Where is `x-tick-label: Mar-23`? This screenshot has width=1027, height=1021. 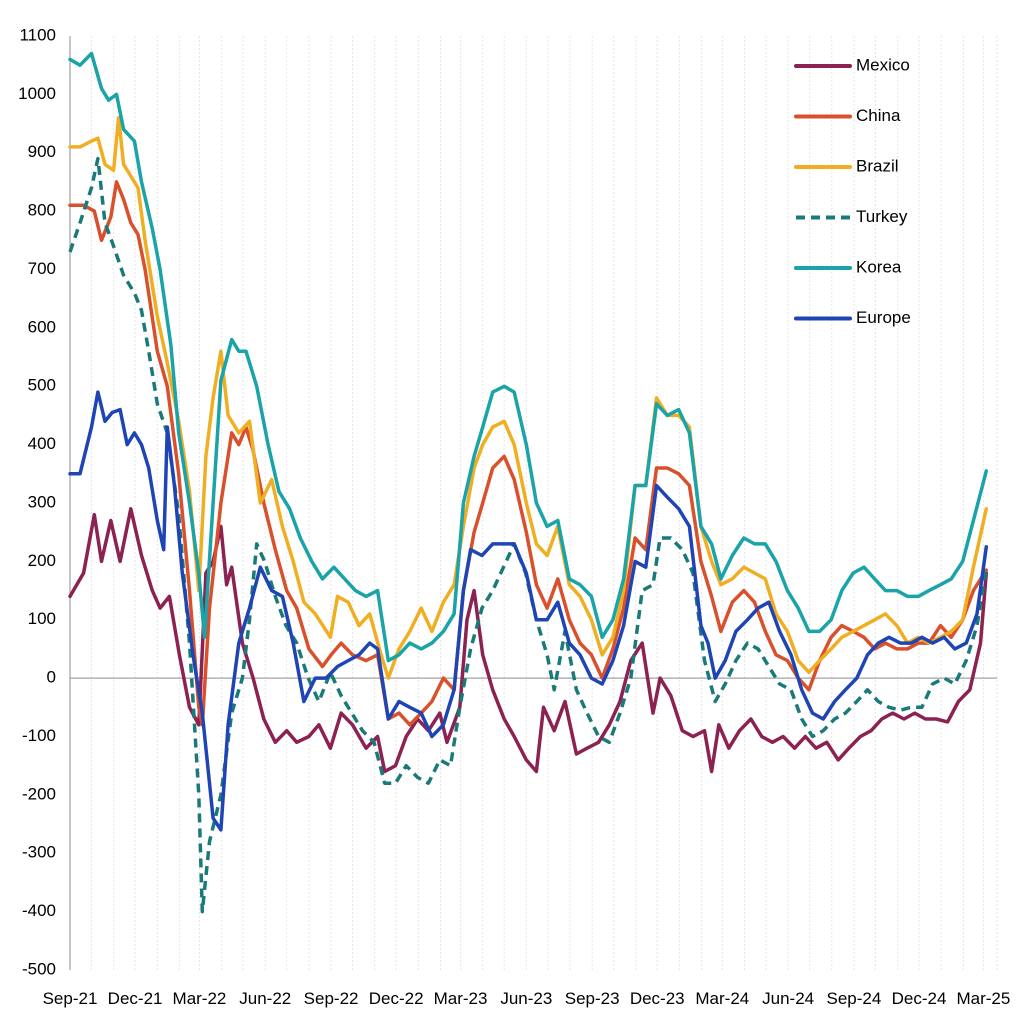
x-tick-label: Mar-23 is located at coordinates (461, 998).